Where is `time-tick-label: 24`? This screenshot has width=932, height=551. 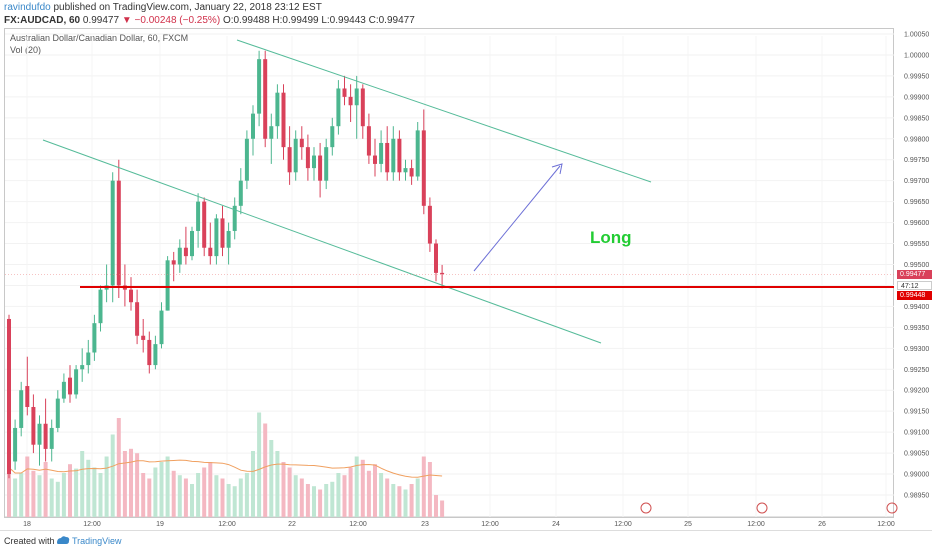 time-tick-label: 24 is located at coordinates (556, 524).